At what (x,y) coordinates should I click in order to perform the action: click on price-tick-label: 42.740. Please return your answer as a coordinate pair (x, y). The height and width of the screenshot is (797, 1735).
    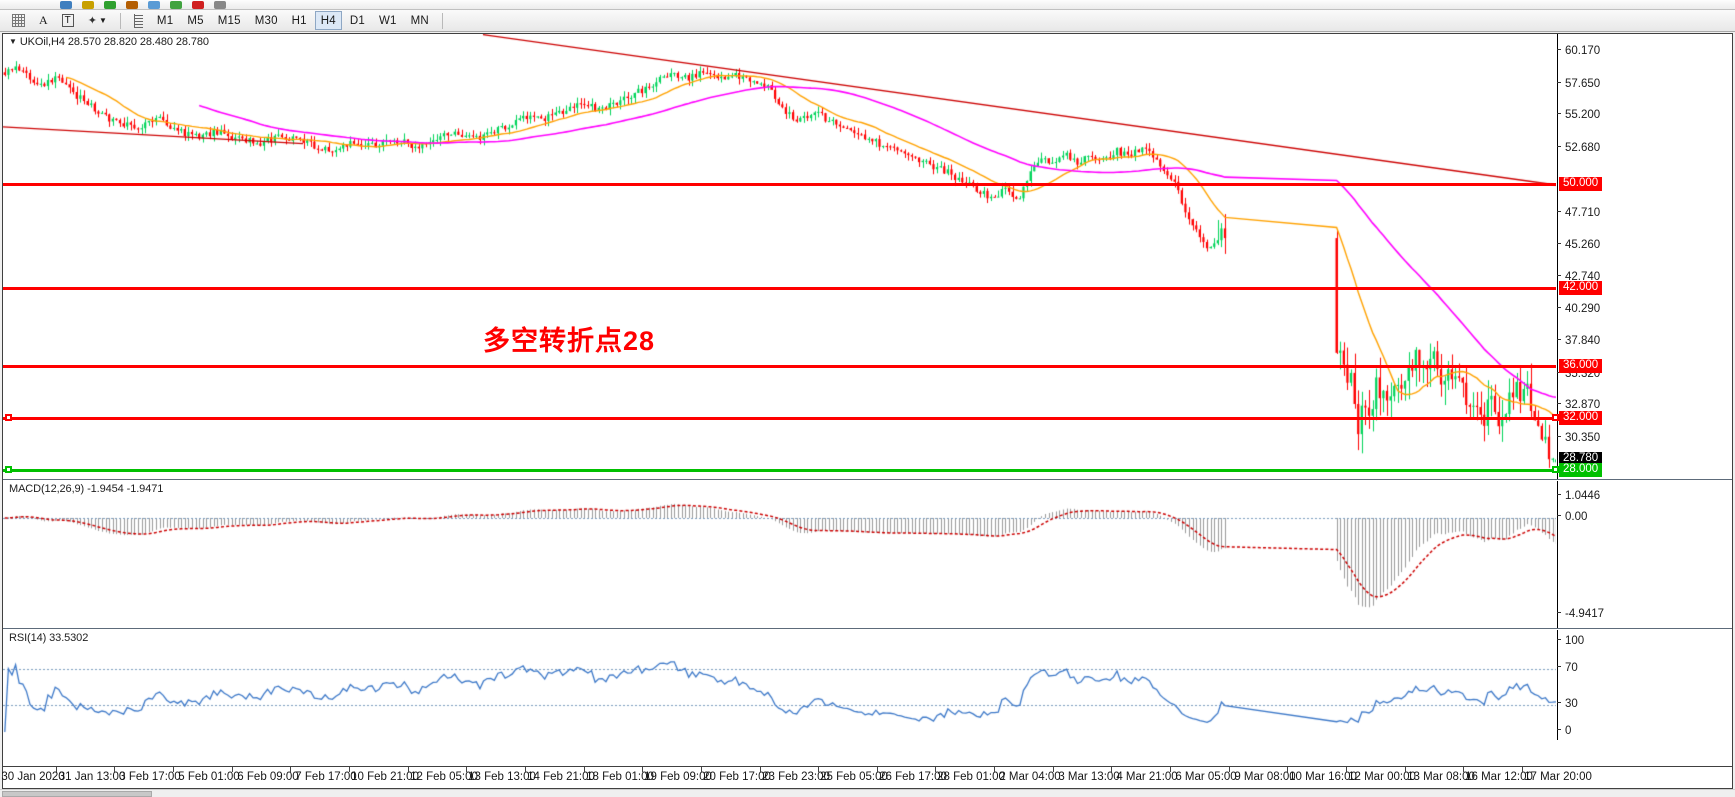
    Looking at the image, I should click on (1578, 277).